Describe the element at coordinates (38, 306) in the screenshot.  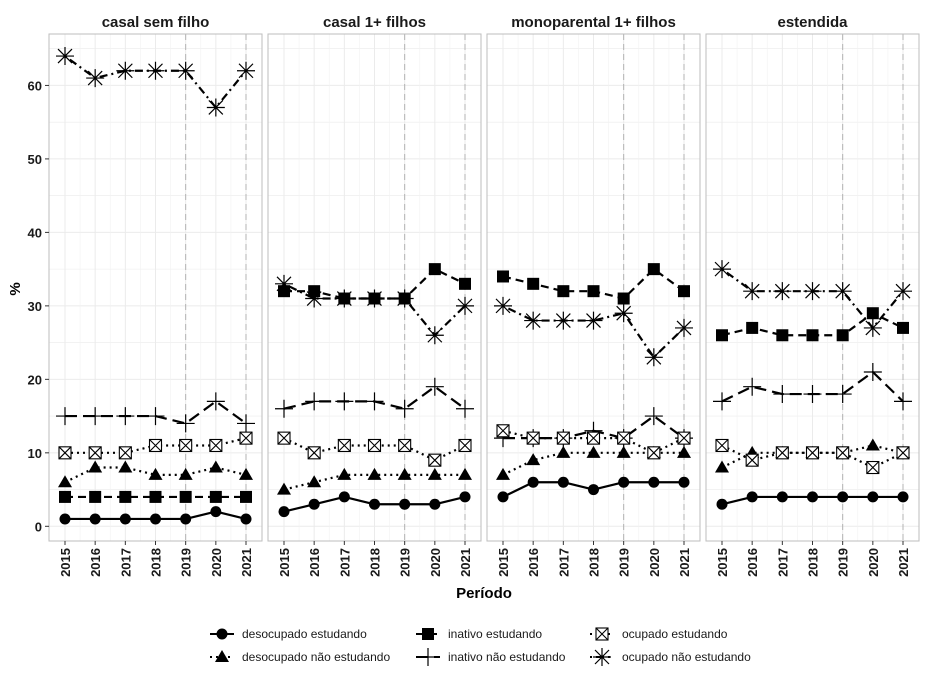
I see `y-axis: 0 10 20 30 40 50 60` at that location.